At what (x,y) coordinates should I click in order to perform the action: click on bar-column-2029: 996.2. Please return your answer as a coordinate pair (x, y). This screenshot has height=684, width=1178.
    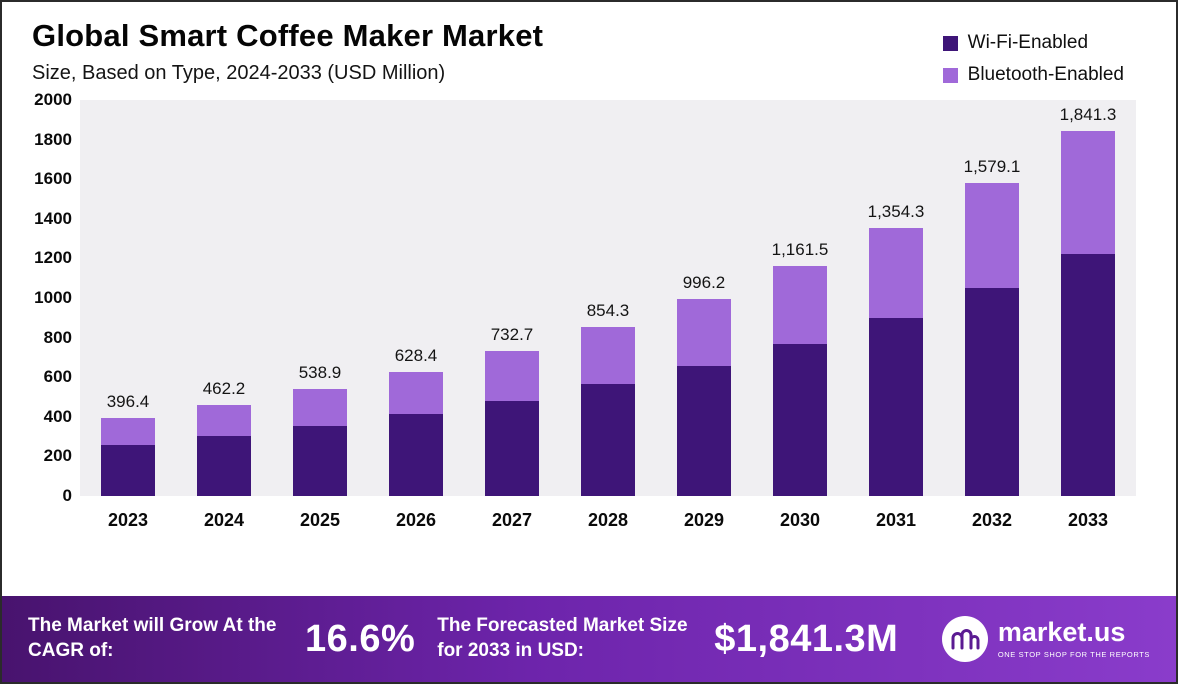
    Looking at the image, I should click on (704, 298).